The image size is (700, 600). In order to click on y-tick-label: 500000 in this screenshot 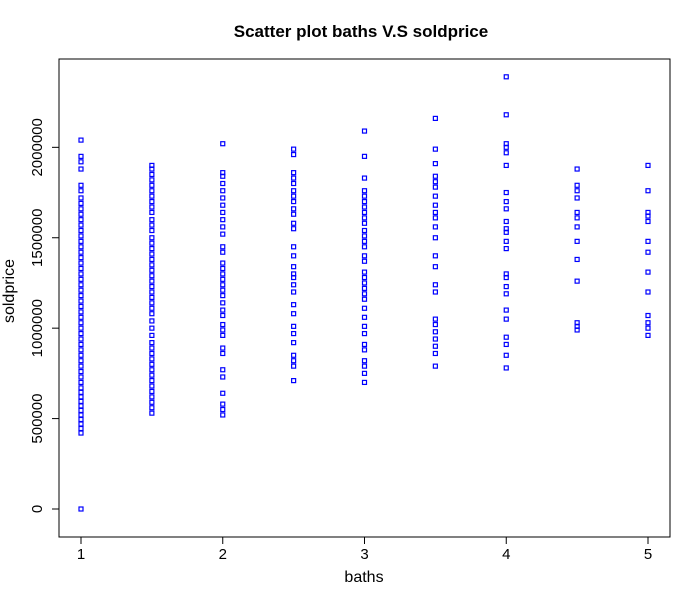, I will do `click(37, 419)`.